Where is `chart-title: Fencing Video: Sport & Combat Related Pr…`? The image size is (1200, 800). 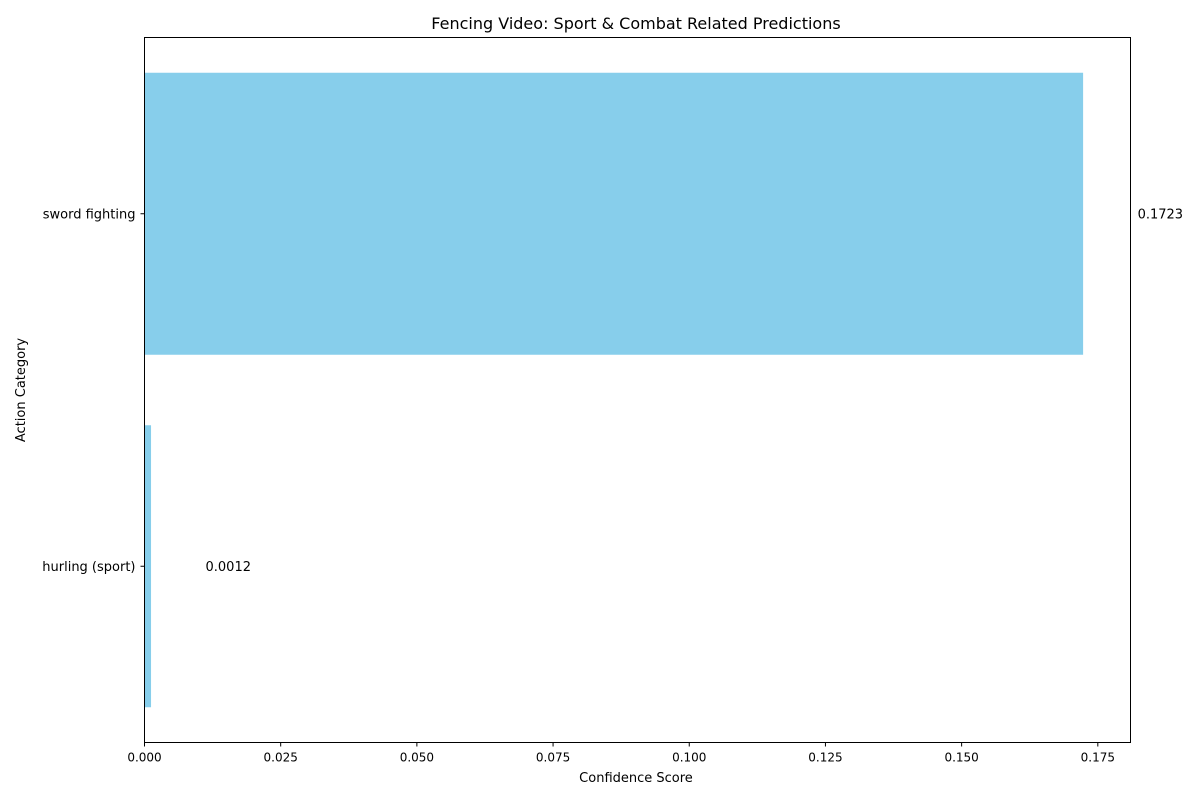
chart-title: Fencing Video: Sport & Combat Related Pr… is located at coordinates (635, 23).